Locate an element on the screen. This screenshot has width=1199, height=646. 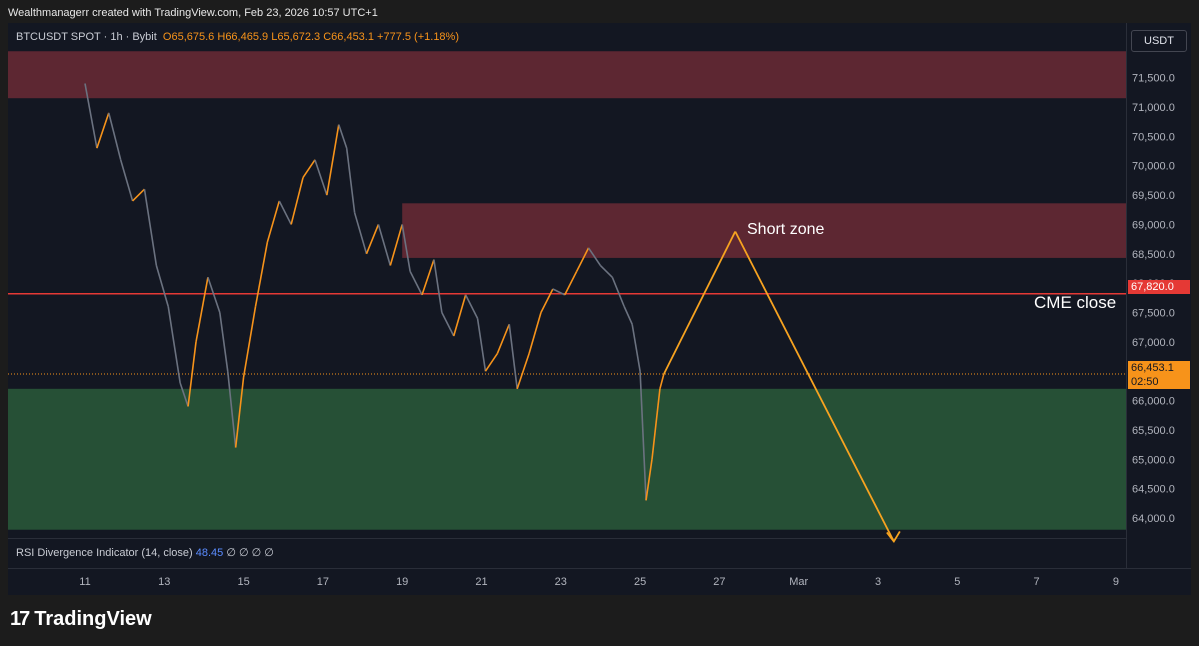
price-tick-label: 65,000.0 is located at coordinates (1153, 460).